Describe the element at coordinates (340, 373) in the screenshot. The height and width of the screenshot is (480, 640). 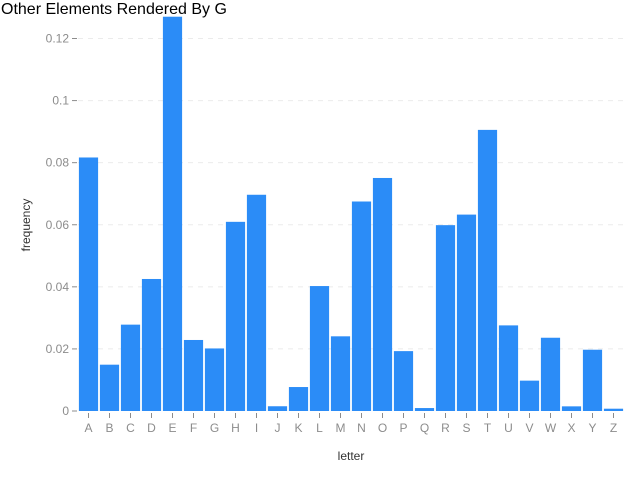
I see `bar-m` at that location.